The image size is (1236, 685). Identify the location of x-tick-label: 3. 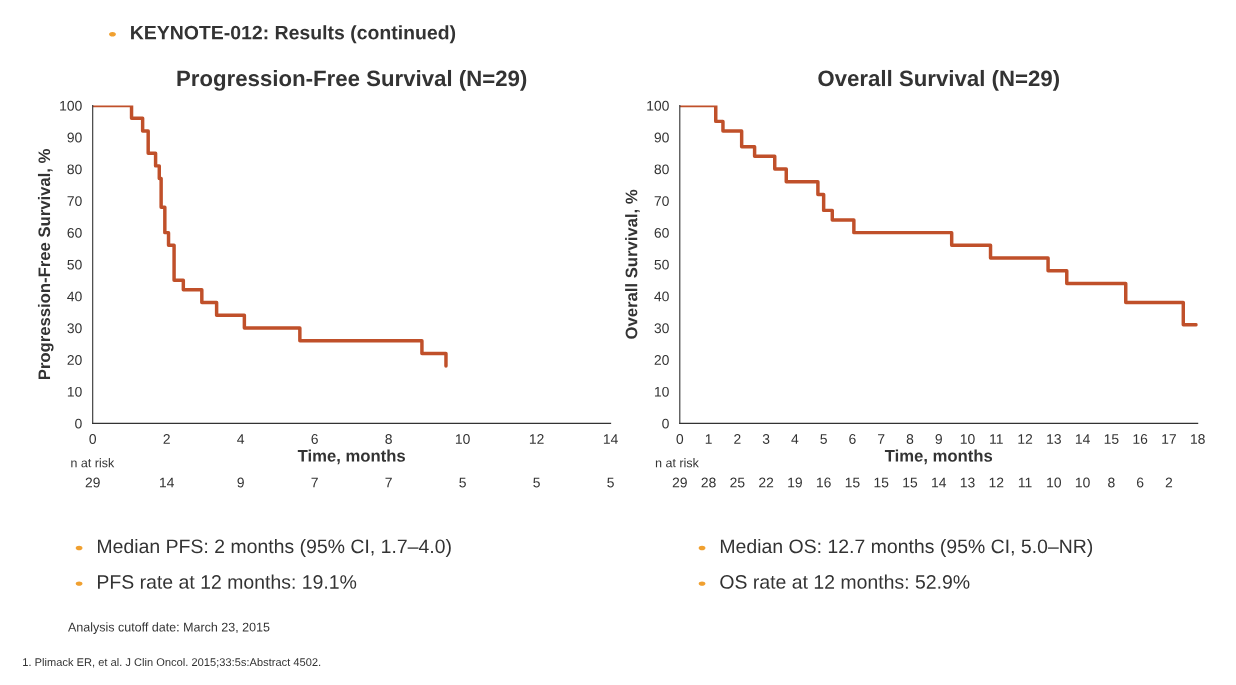
(766, 439).